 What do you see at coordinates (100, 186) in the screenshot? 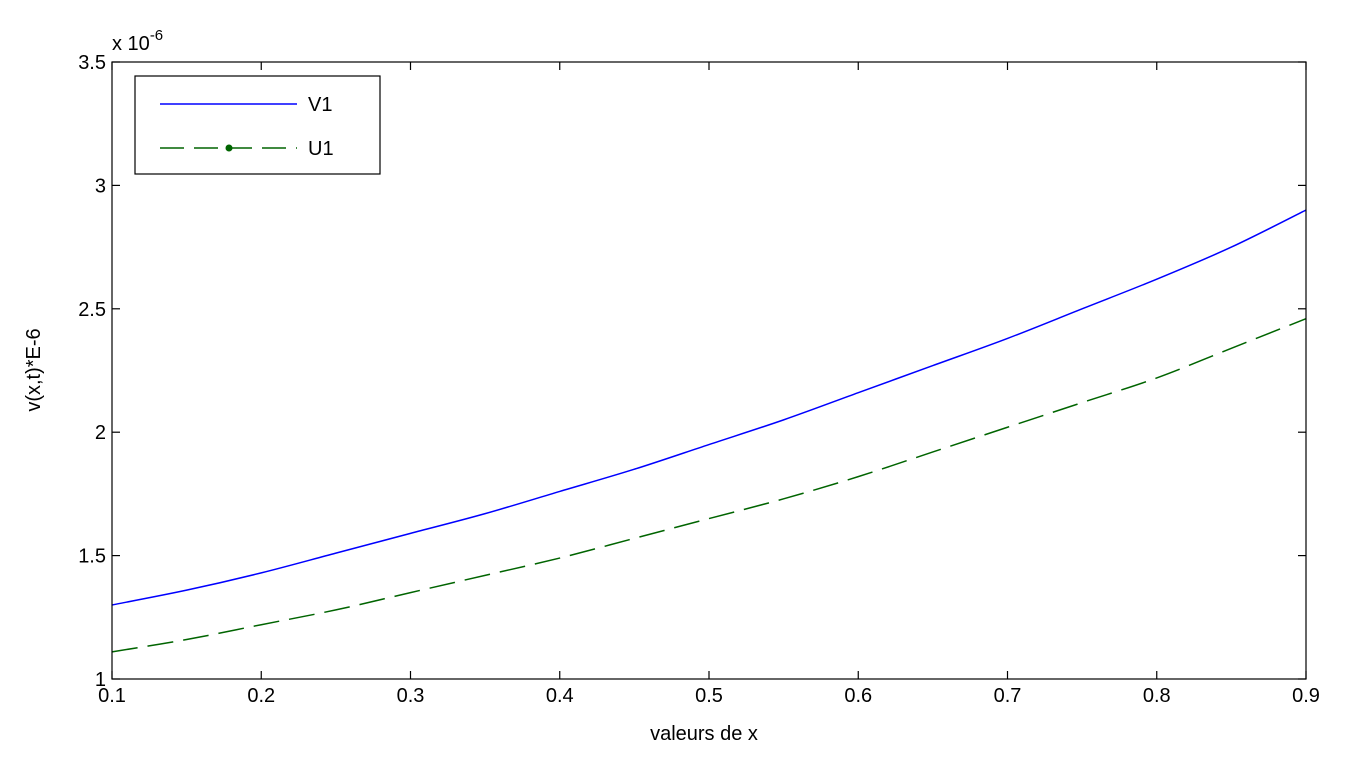
I see `y-tick-label: 3` at bounding box center [100, 186].